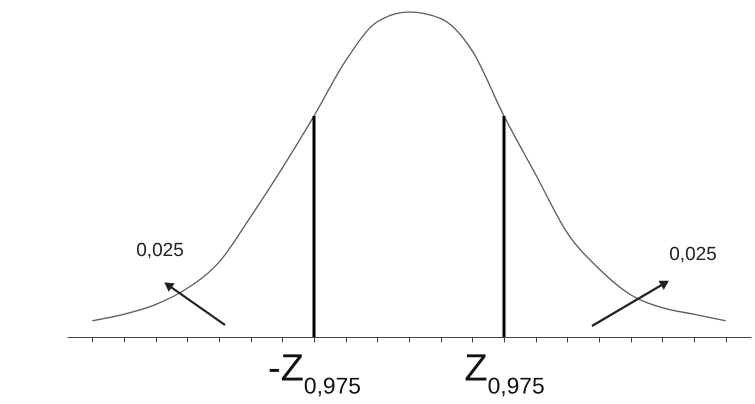 The width and height of the screenshot is (755, 404). What do you see at coordinates (504, 373) in the screenshot?
I see `x-tick-label: Z$_{0,975}$` at bounding box center [504, 373].